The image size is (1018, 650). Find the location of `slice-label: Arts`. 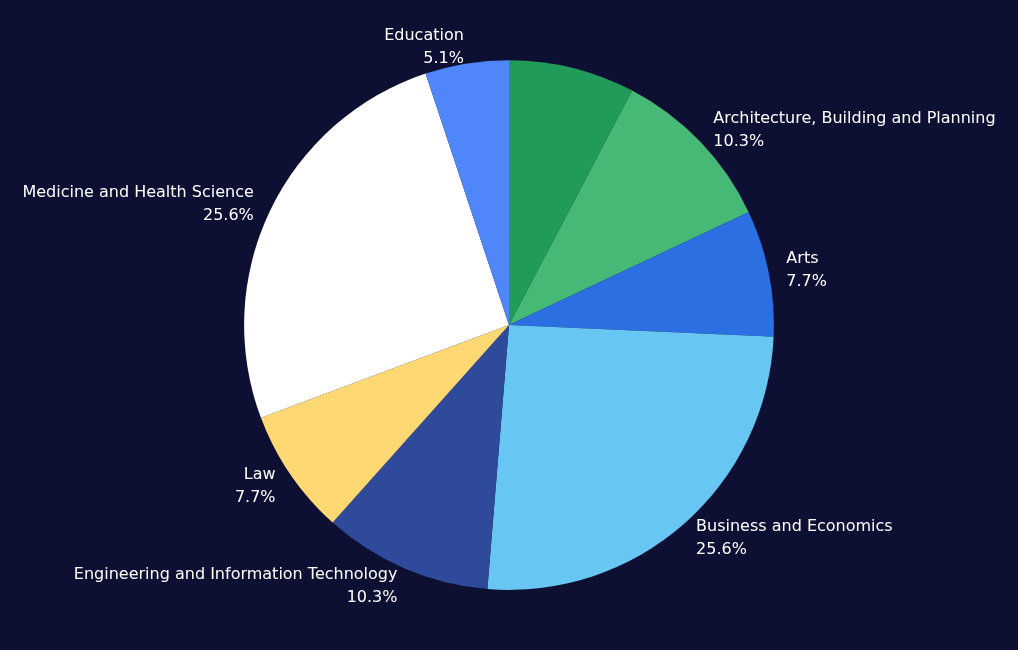

slice-label: Arts is located at coordinates (802, 258).